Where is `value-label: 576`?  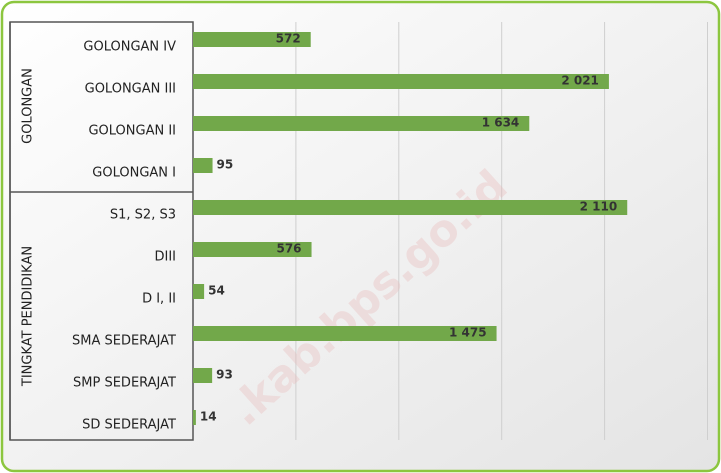
value-label: 576 is located at coordinates (288, 249).